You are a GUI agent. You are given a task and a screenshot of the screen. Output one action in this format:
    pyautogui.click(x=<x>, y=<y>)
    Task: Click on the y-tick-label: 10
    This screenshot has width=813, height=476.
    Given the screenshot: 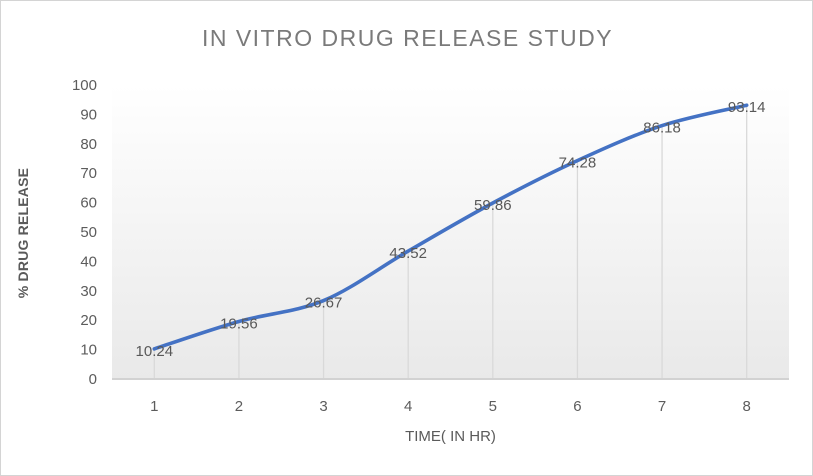 What is the action you would take?
    pyautogui.click(x=88, y=350)
    